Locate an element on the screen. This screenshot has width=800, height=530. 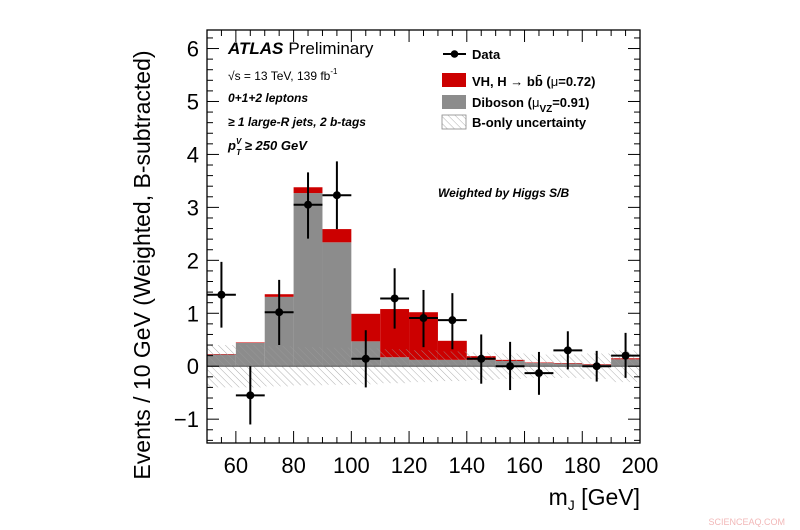
svg-text: B-only uncertainty is located at coordinates (529, 122).